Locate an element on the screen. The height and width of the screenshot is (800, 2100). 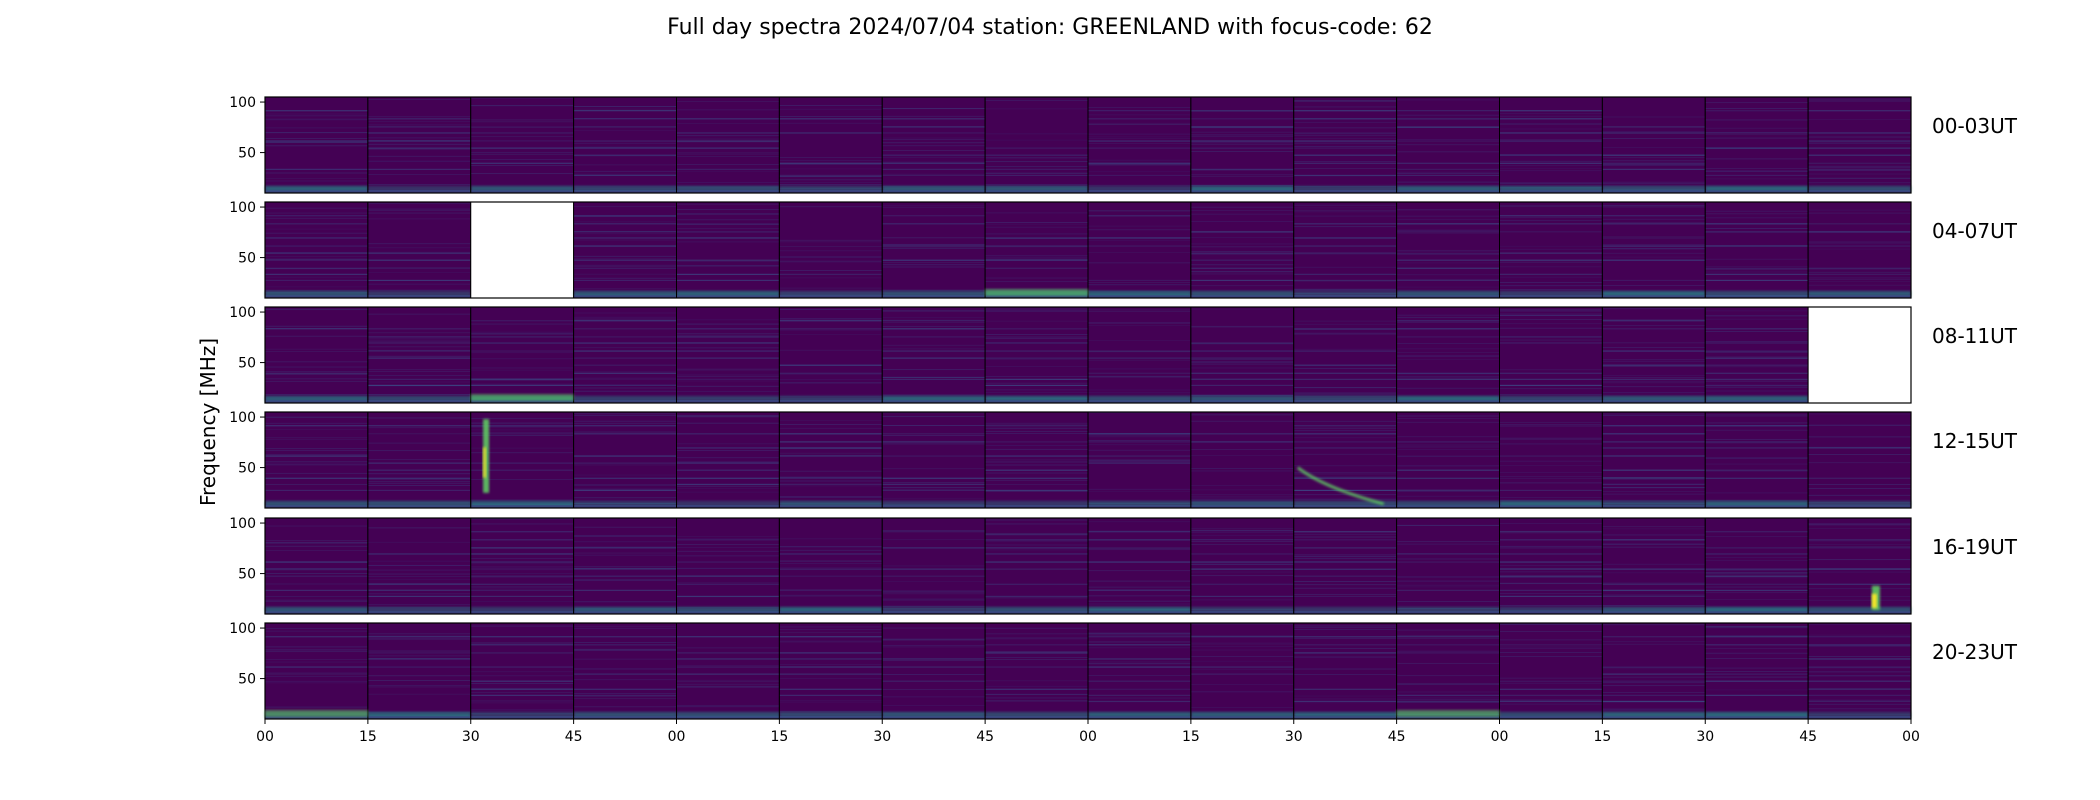
y-axis-label: Frequency [MHz] is located at coordinates (208, 422).